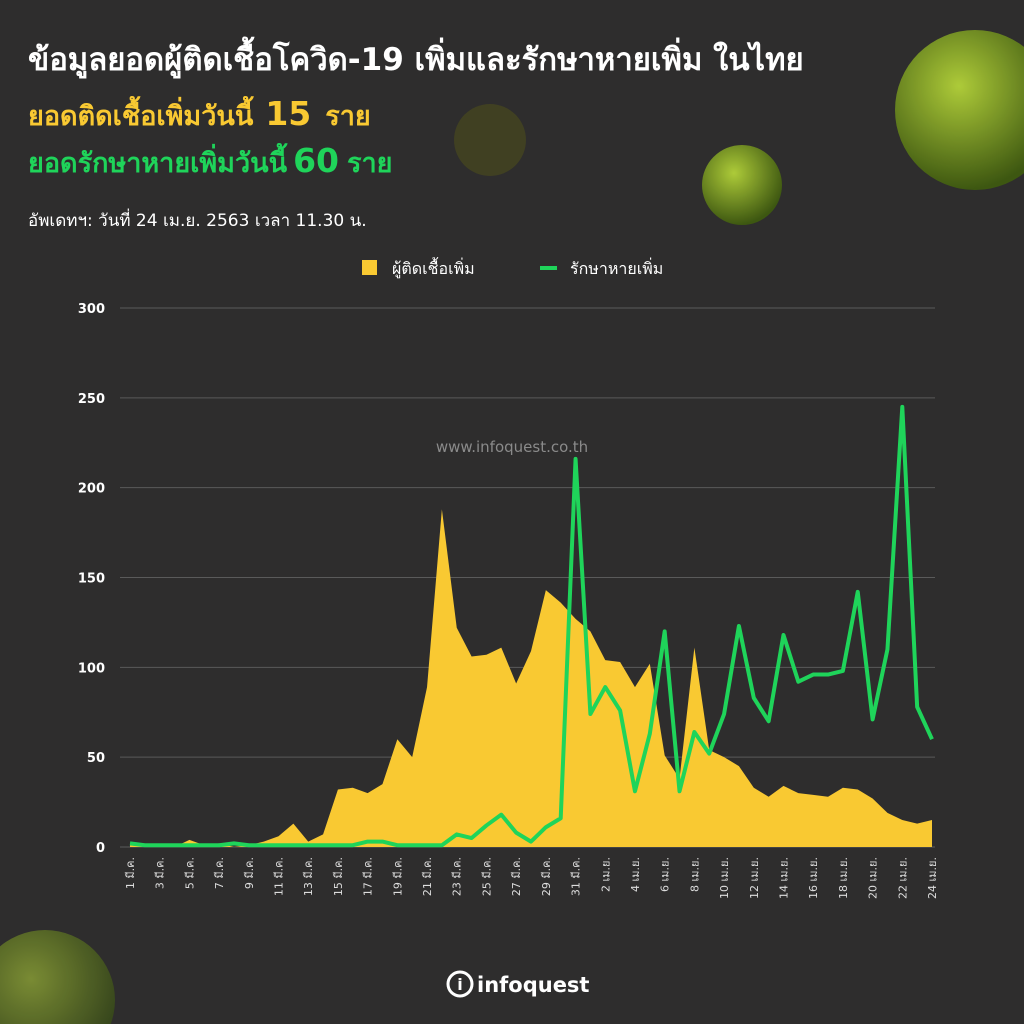 Image resolution: width=1024 pixels, height=1024 pixels. I want to click on legend-item: ผู้ติดเชื้อเพิ่ม, so click(418, 268).